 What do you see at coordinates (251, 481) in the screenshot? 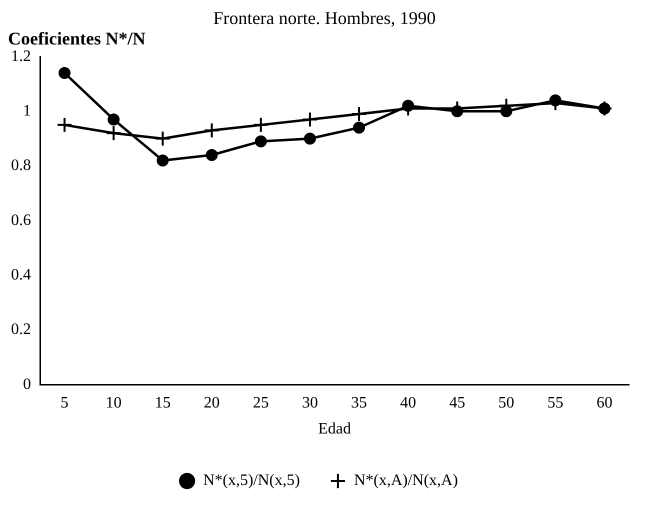
I see `legend-label: N*(x,5)/N(x,5)` at bounding box center [251, 481].